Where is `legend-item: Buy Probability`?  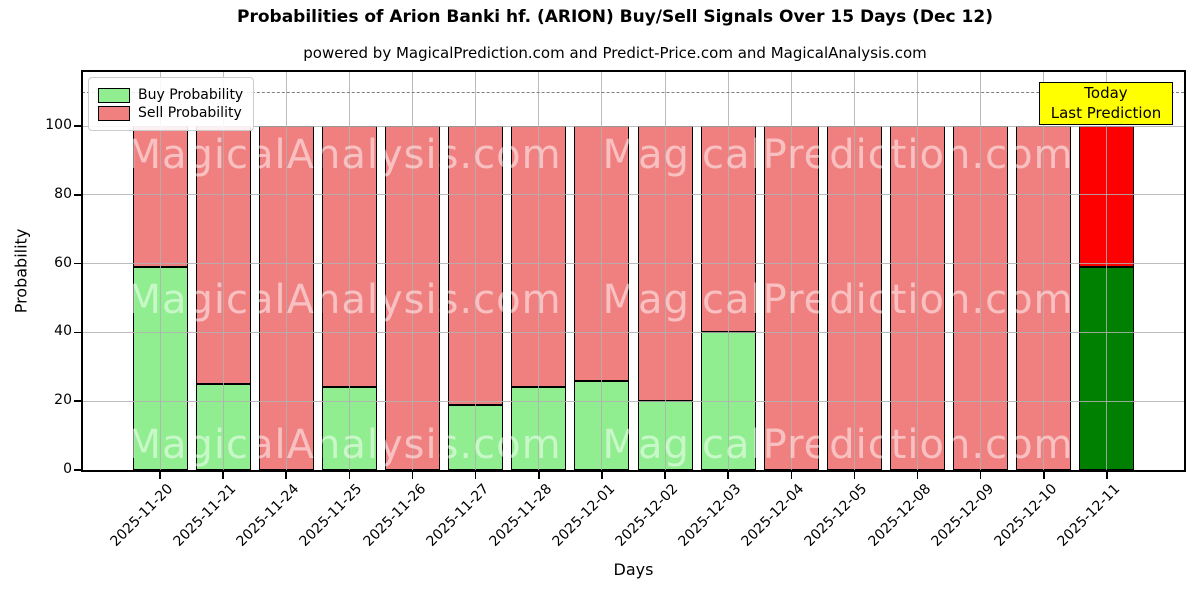 legend-item: Buy Probability is located at coordinates (170, 95).